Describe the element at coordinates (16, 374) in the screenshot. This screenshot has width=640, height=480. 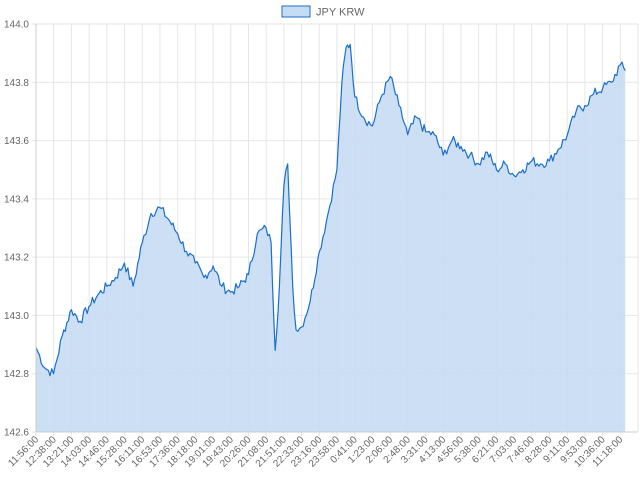
I see `y-tick-label: 142.8` at that location.